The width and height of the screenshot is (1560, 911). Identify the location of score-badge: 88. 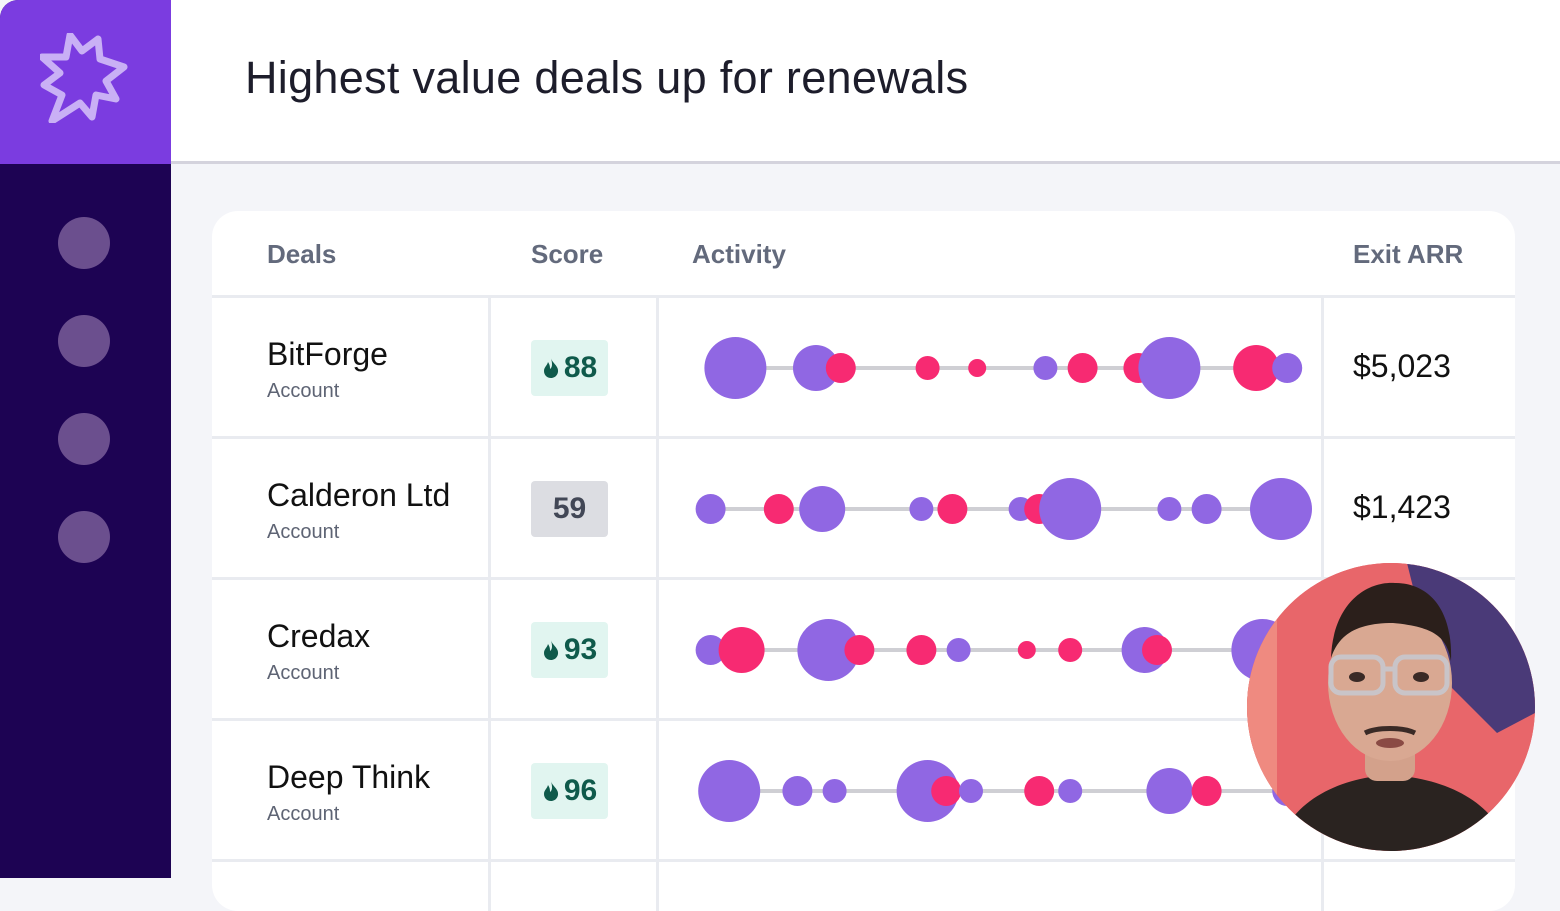
(569, 368).